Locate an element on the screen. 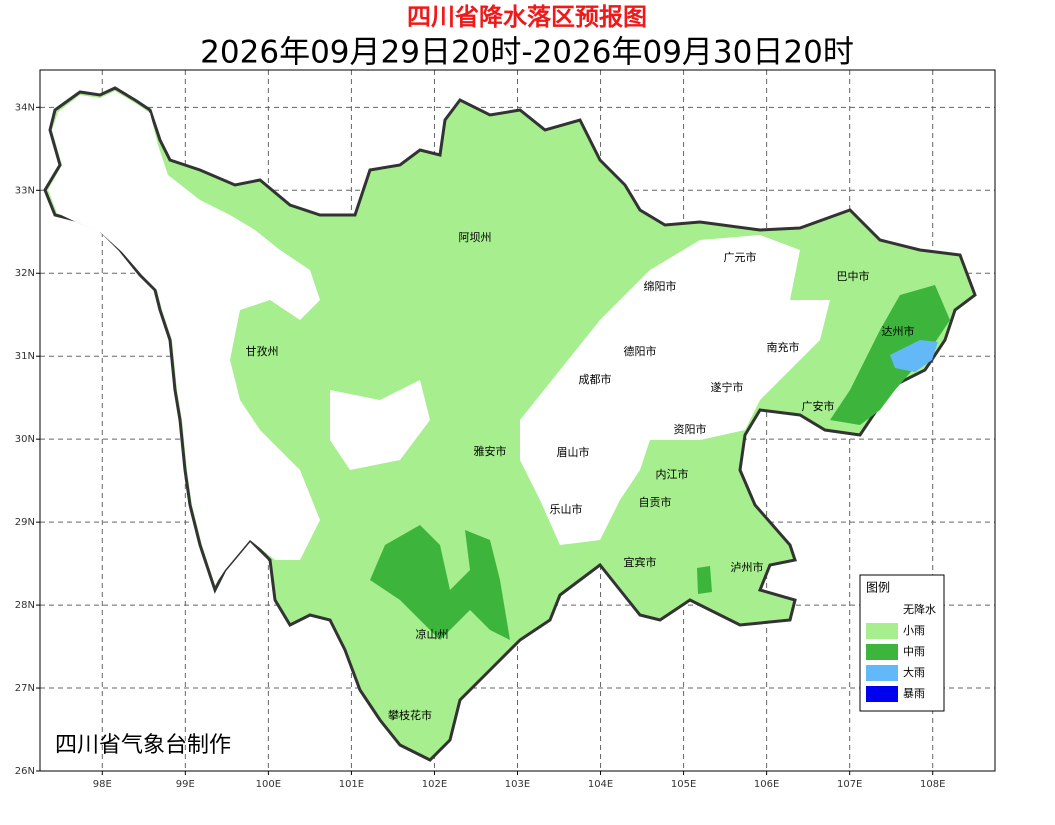 The image size is (1055, 825). legend-label: 大雨 is located at coordinates (914, 672).